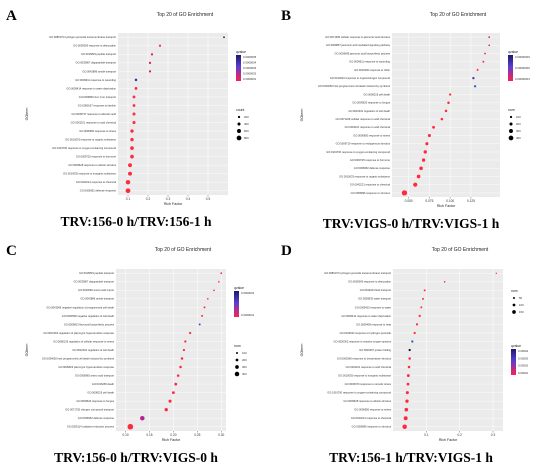  I want to click on go-term-label: GO:0009737 response to abscisic acid, so click(93, 114).